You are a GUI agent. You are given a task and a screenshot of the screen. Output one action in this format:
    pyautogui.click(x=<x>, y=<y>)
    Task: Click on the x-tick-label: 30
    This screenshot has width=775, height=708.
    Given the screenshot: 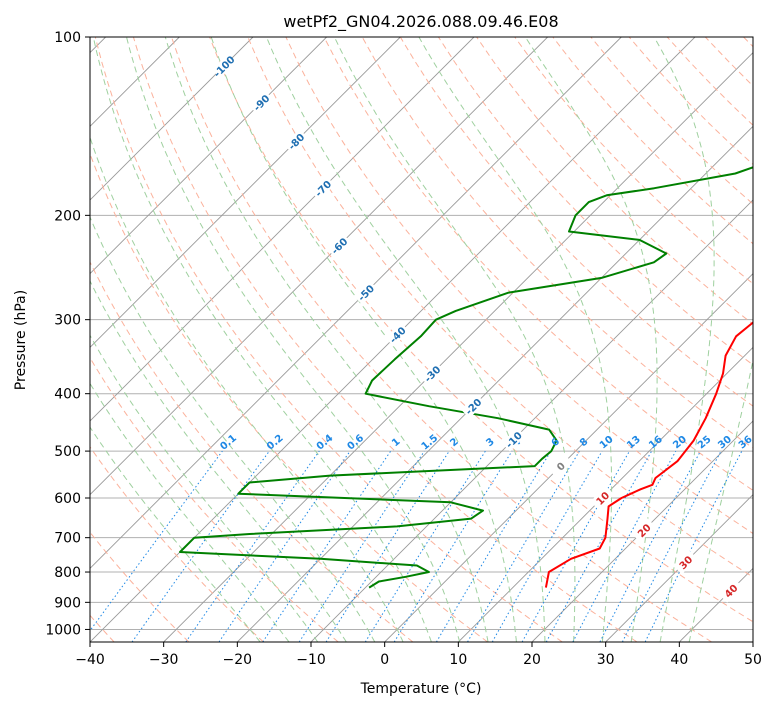 What is the action you would take?
    pyautogui.click(x=606, y=660)
    